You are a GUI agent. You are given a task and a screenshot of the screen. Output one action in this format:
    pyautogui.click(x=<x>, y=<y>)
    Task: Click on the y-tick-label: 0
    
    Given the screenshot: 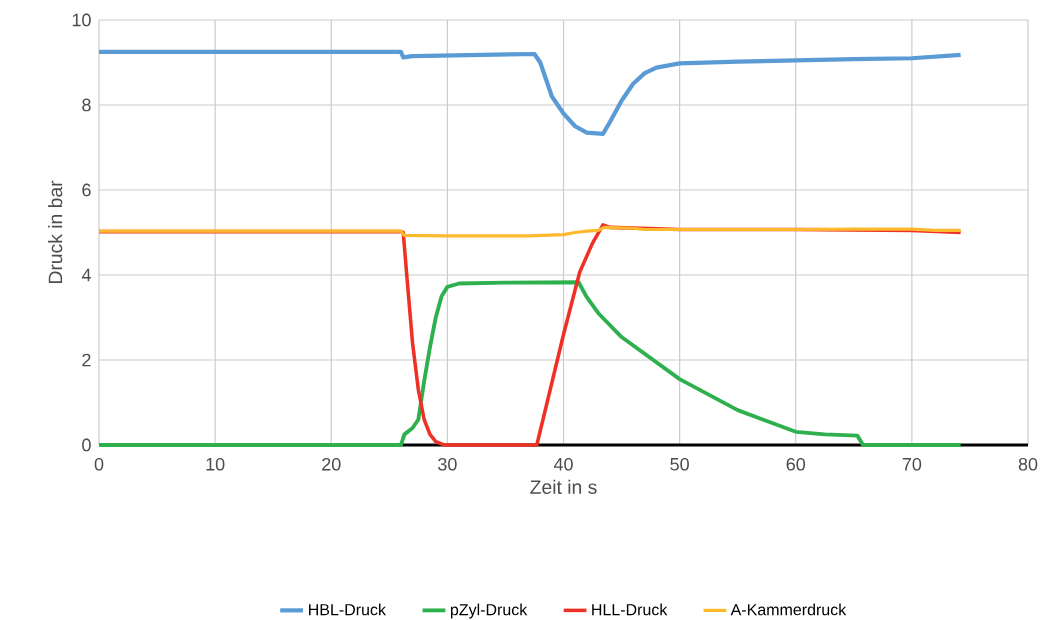 What is the action you would take?
    pyautogui.click(x=86, y=445)
    